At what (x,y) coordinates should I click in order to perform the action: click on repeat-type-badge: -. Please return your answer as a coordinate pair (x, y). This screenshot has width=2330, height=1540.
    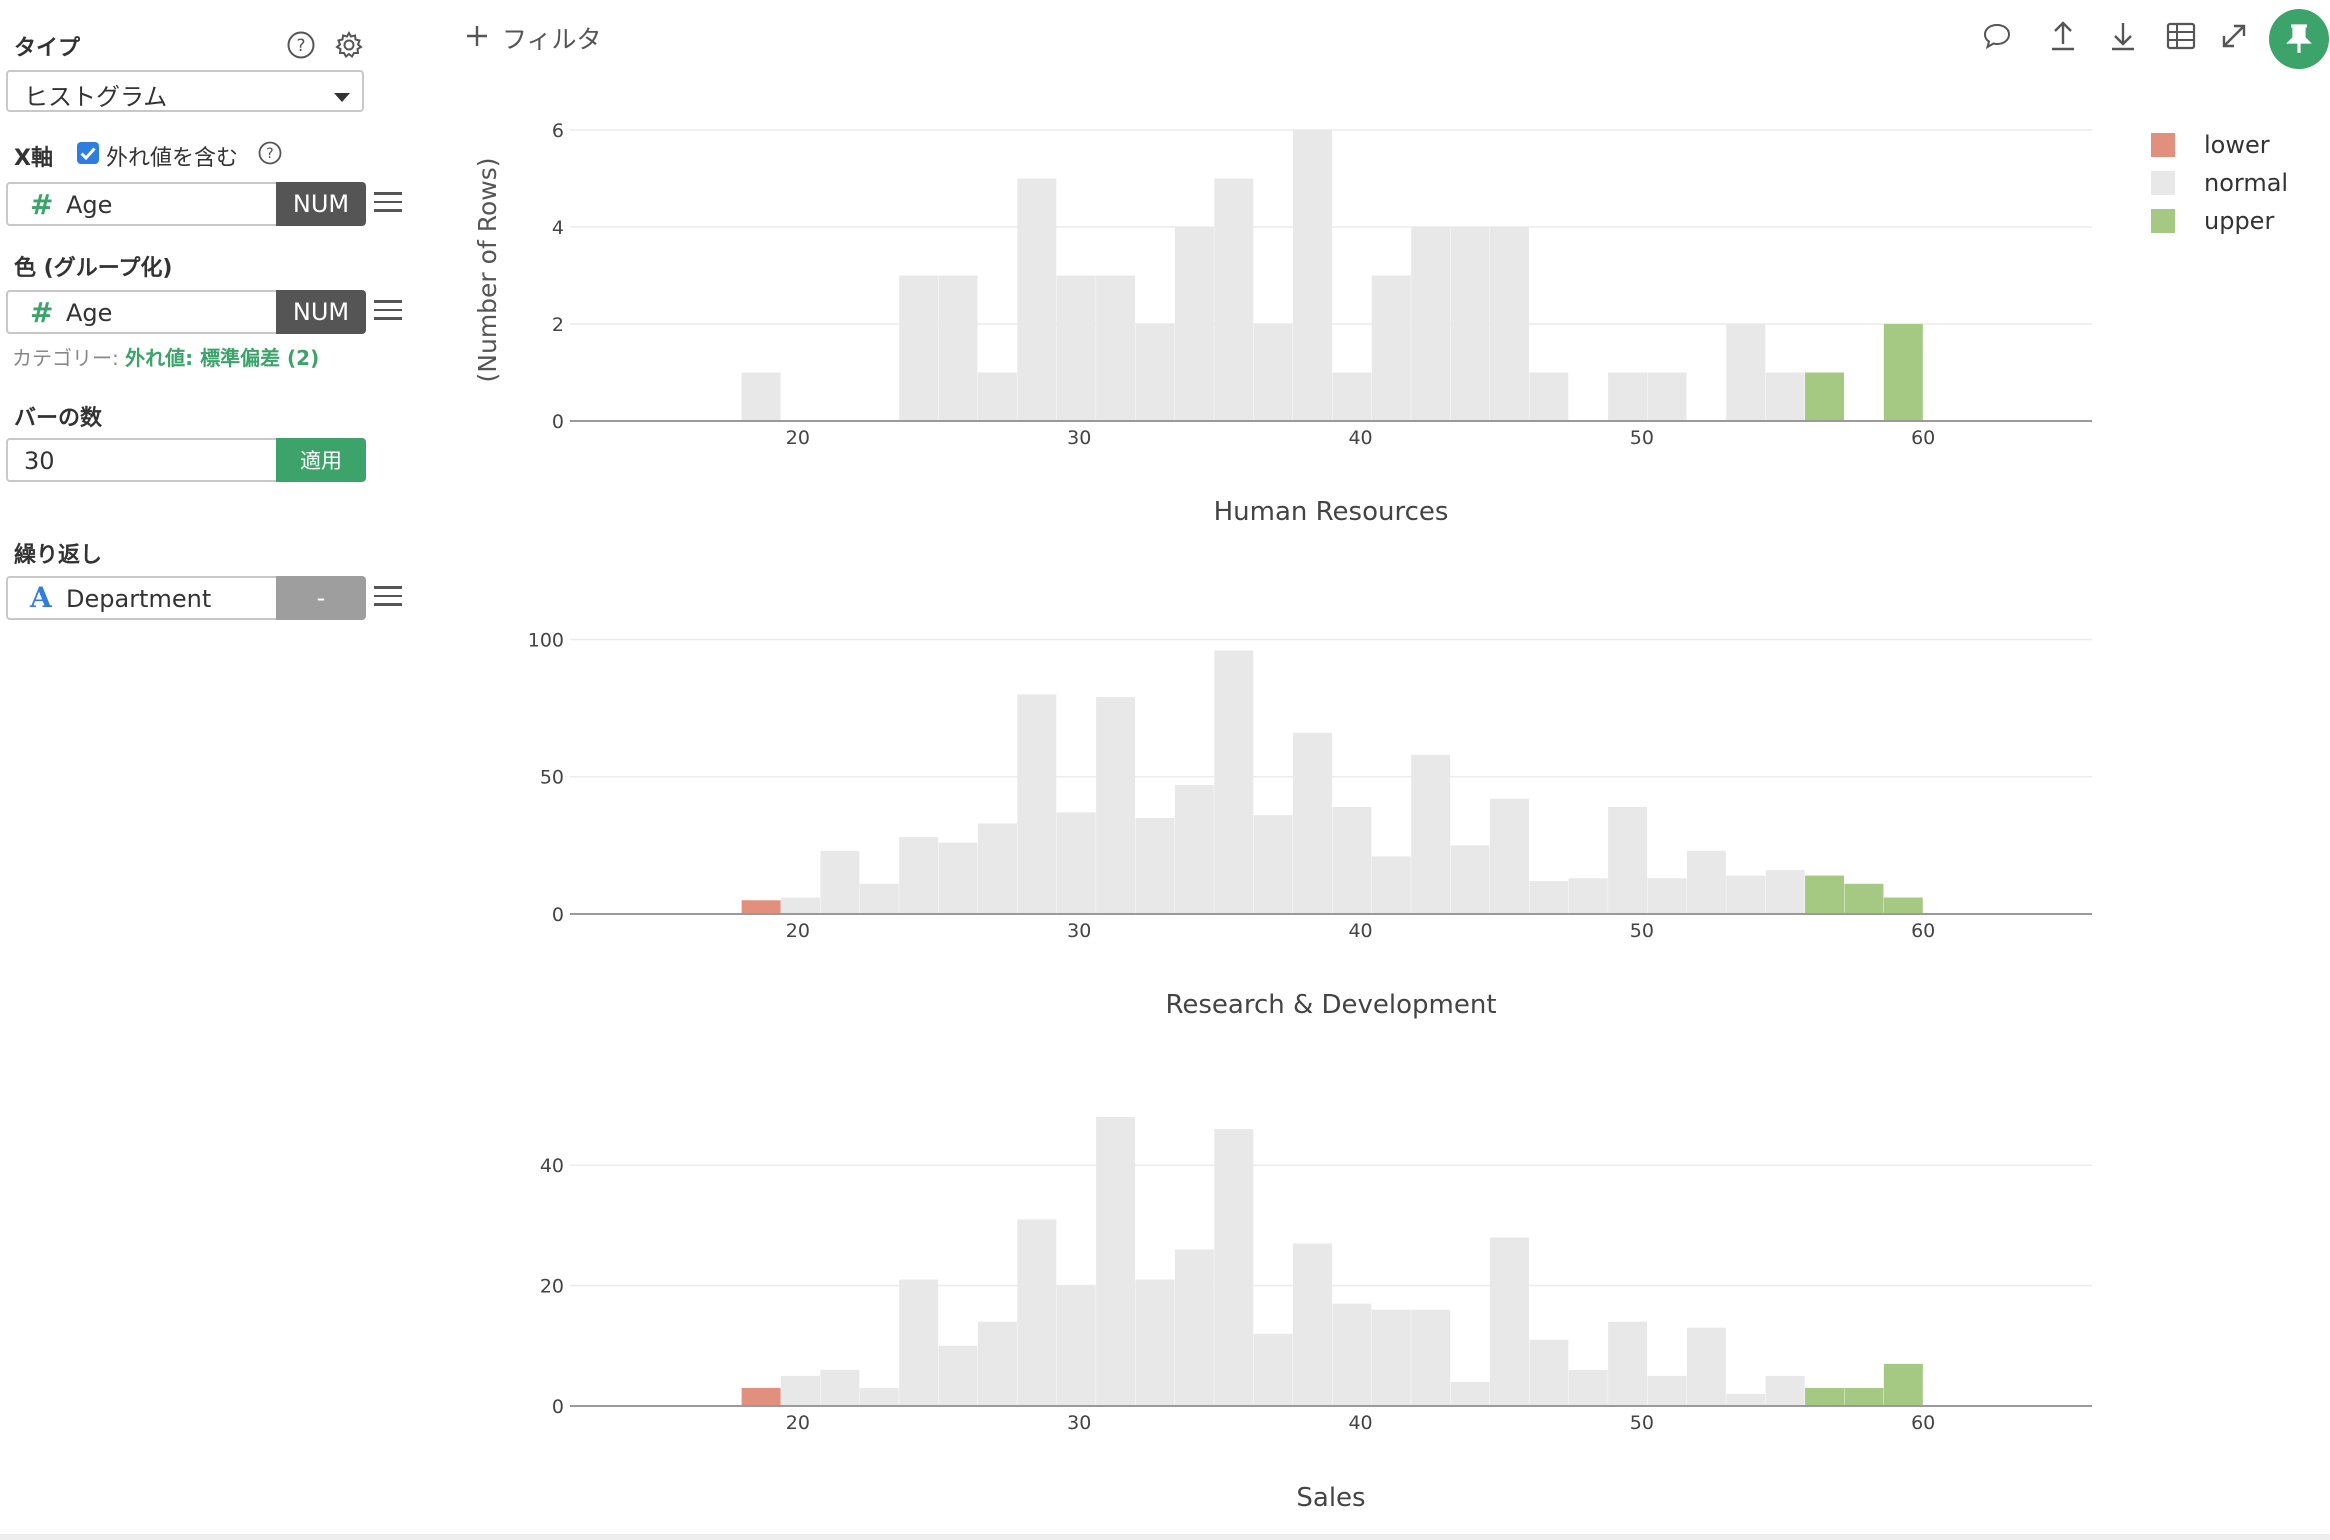
    Looking at the image, I should click on (321, 598).